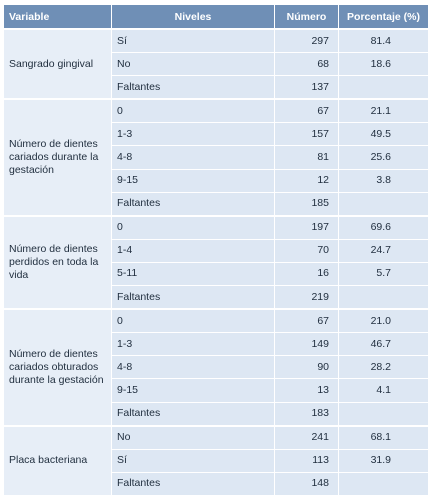 The image size is (430, 500). I want to click on numero-cell: 183, so click(306, 414).